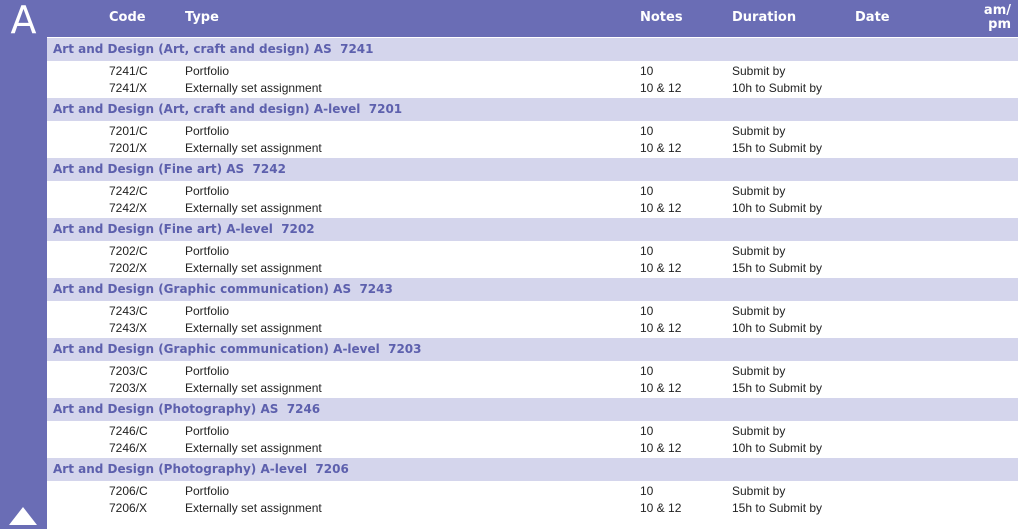 The height and width of the screenshot is (529, 1018). I want to click on cell-code: 7246/C, so click(128, 431).